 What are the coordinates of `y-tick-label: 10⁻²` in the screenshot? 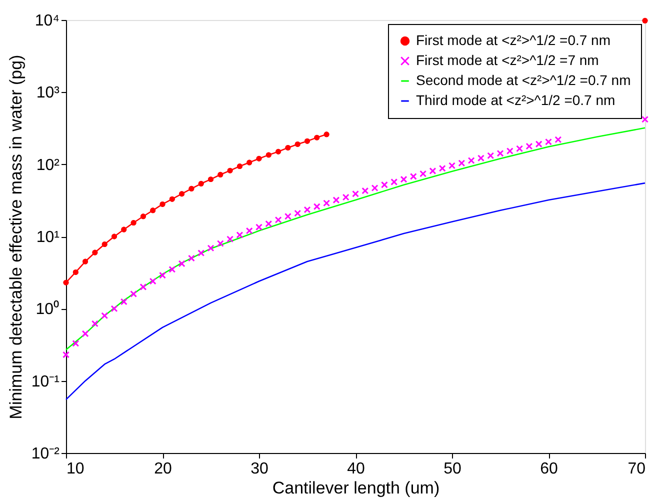 It's located at (45, 454).